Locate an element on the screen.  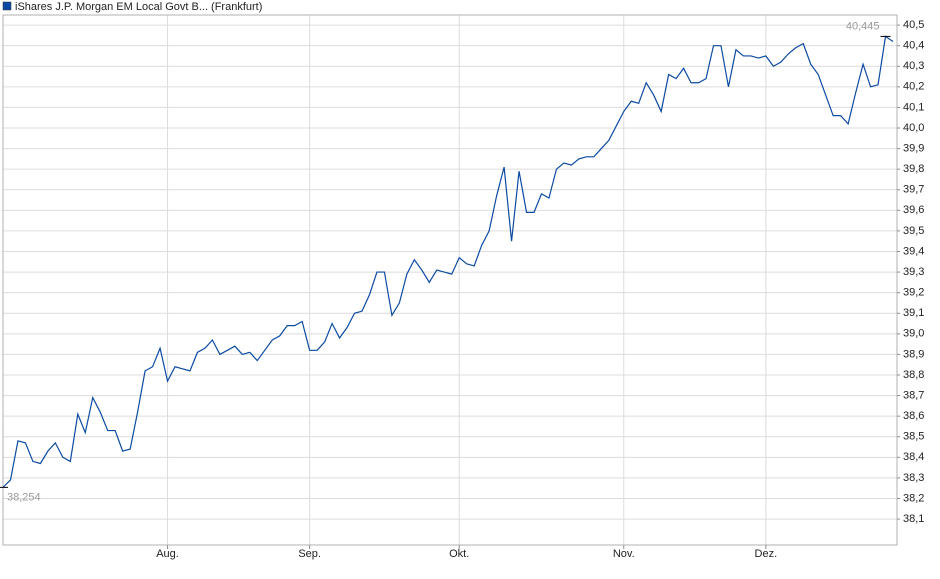
y-tick-label: 39,4 is located at coordinates (913, 251).